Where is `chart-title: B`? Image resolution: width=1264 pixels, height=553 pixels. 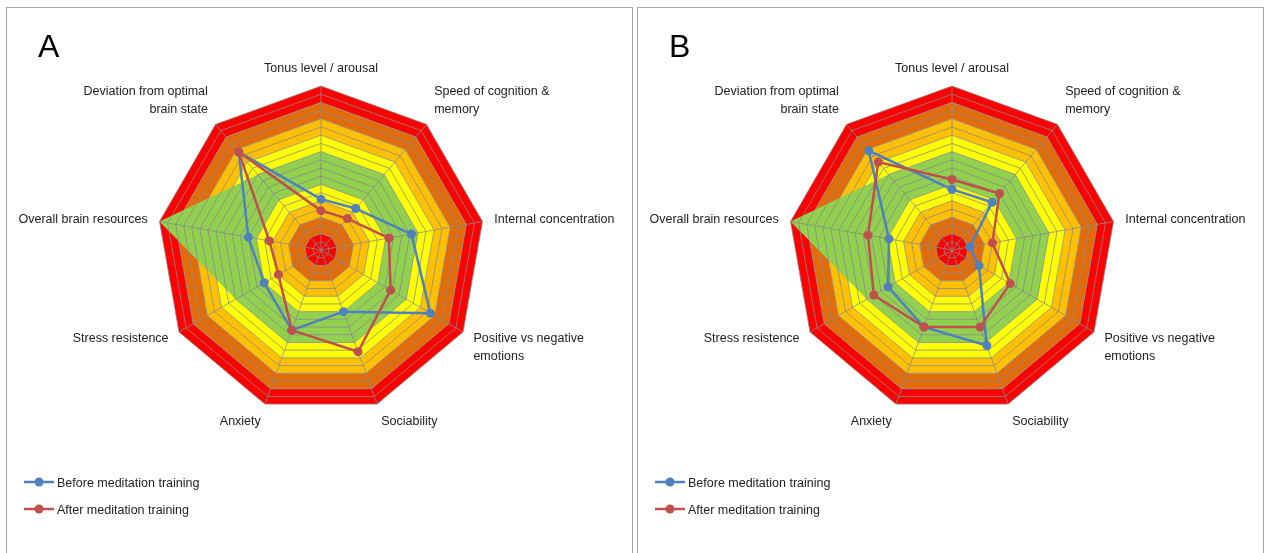 chart-title: B is located at coordinates (680, 46).